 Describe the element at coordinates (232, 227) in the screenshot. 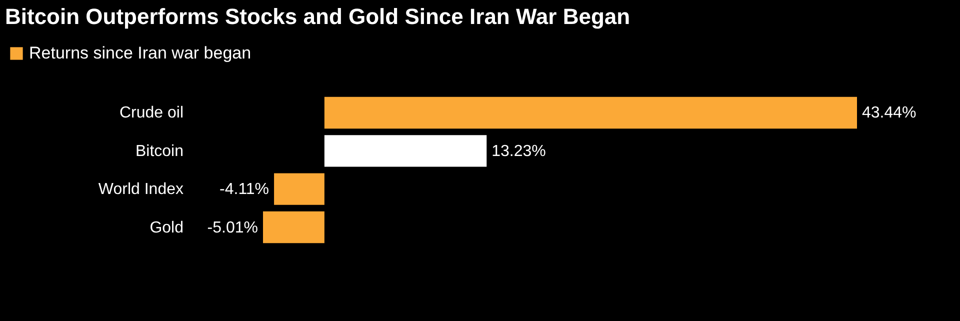

I see `data-label: -5.01%` at that location.